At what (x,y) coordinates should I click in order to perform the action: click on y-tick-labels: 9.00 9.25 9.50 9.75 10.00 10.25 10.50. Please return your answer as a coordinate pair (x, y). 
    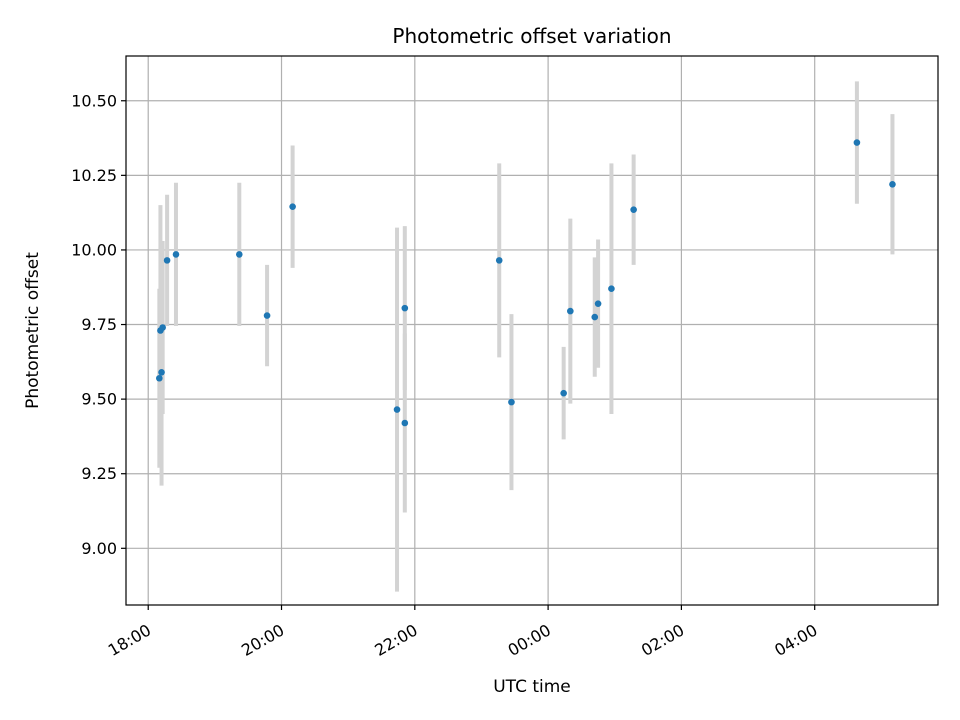
    Looking at the image, I should click on (94, 324).